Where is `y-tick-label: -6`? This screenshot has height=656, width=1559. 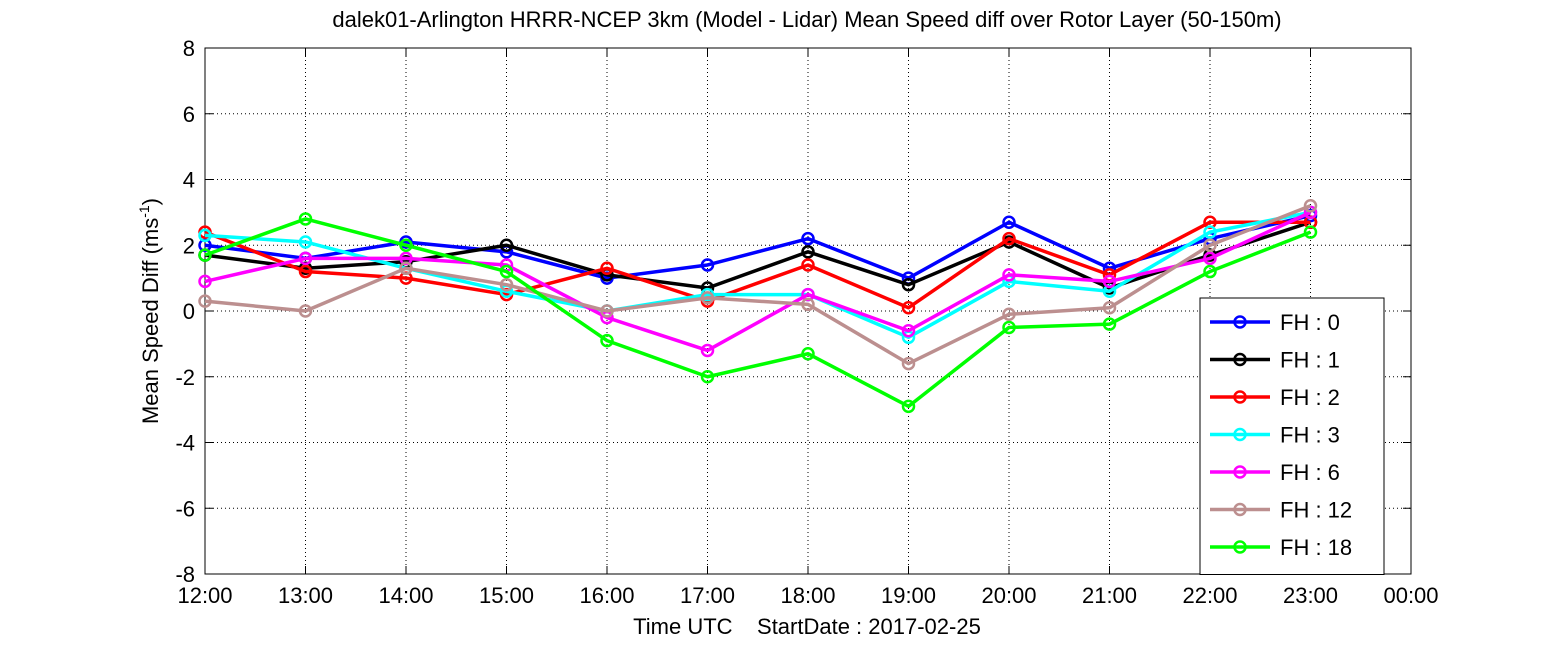 y-tick-label: -6 is located at coordinates (185, 508).